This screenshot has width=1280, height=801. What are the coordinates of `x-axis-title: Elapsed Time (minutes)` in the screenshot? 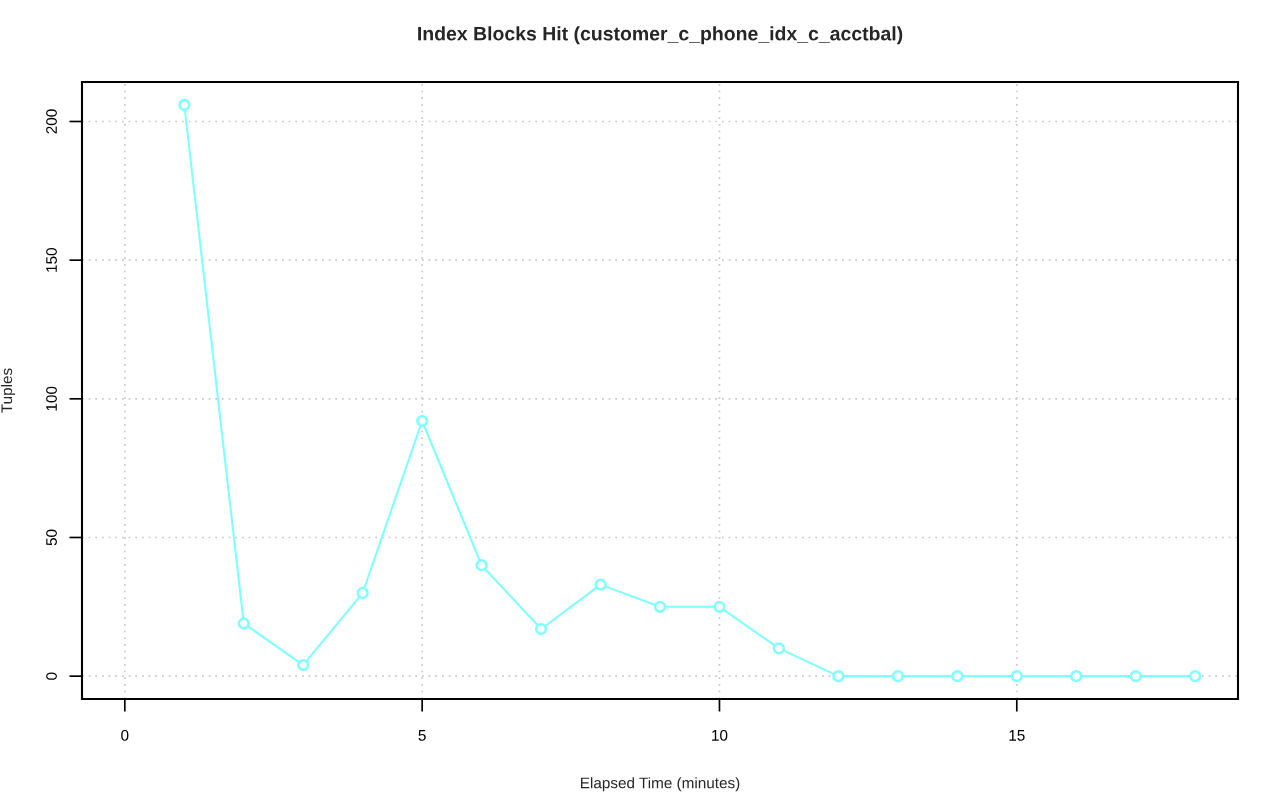 It's located at (660, 784).